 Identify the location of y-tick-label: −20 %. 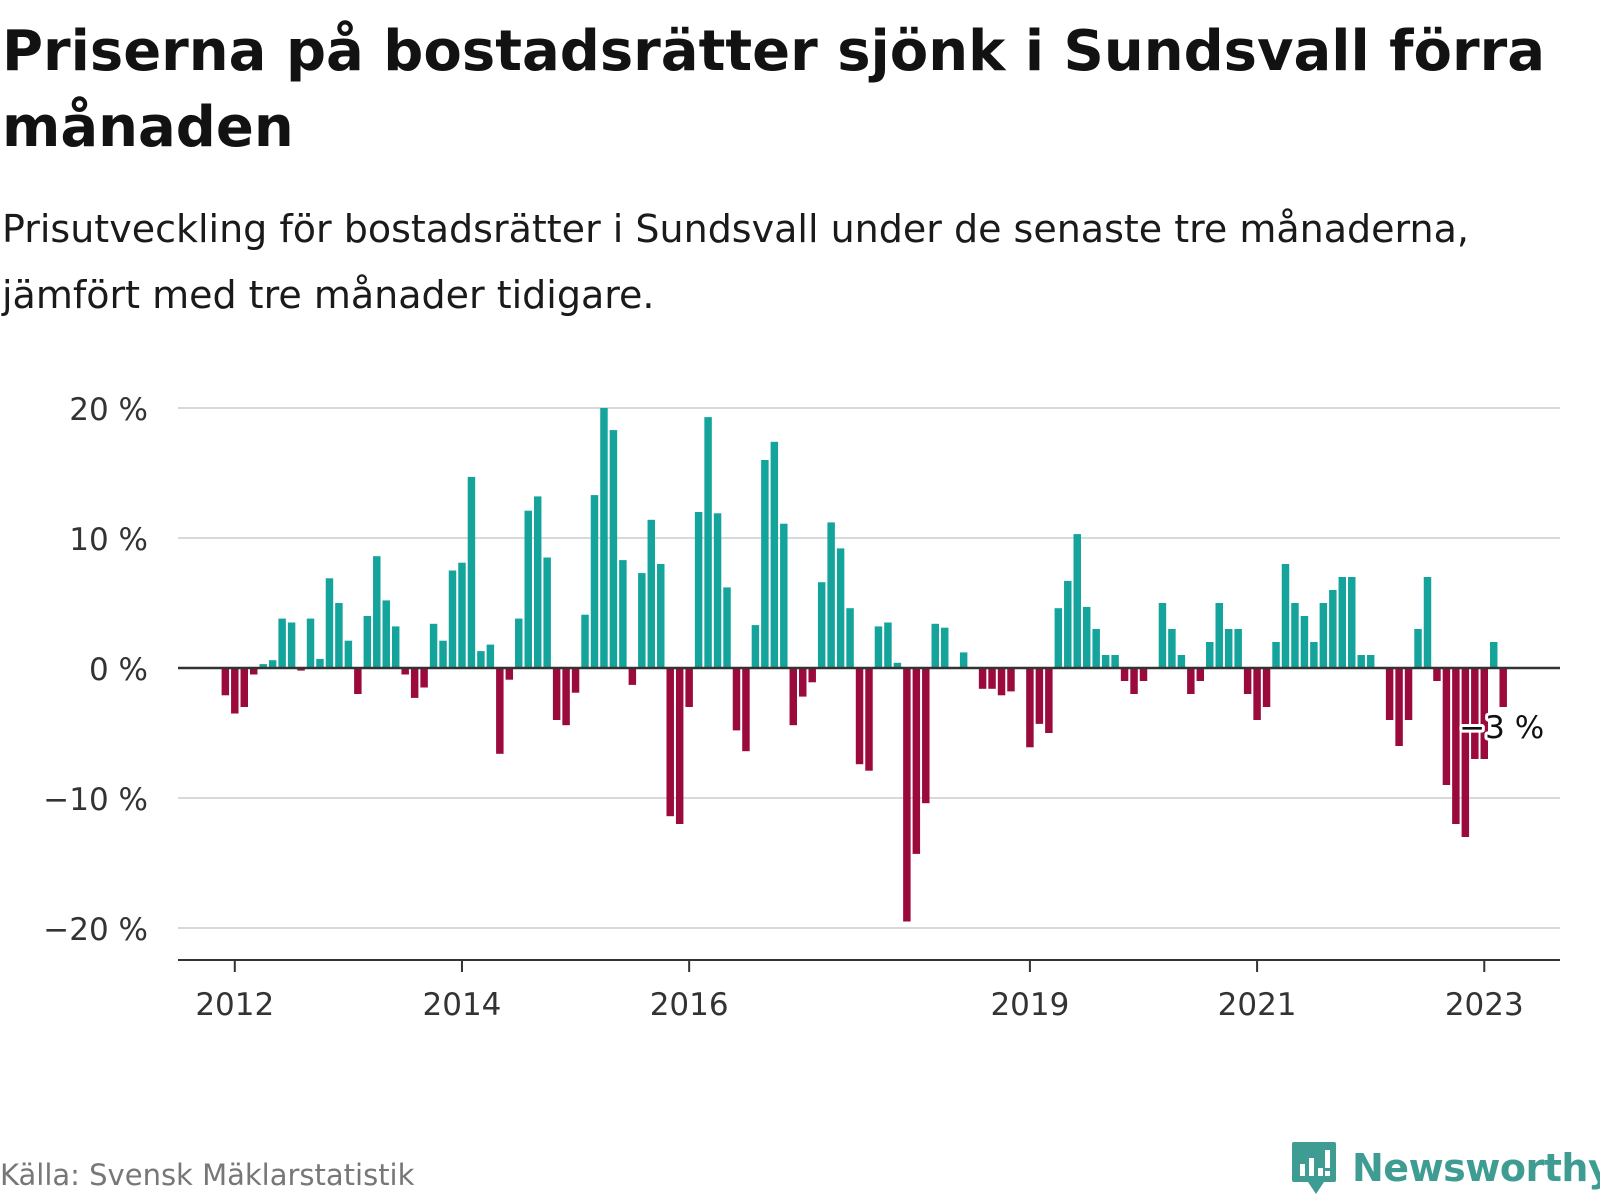
(95, 930).